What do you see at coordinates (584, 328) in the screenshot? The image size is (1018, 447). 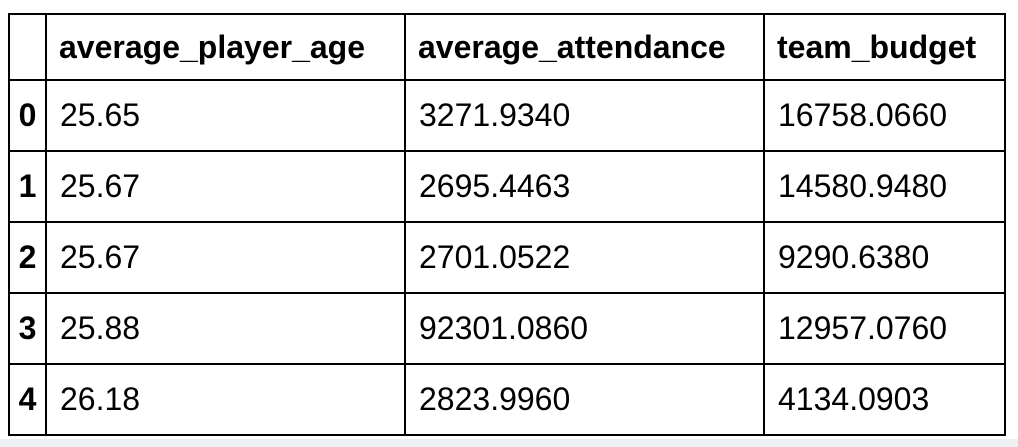 I see `table-cell: 92301.0860` at bounding box center [584, 328].